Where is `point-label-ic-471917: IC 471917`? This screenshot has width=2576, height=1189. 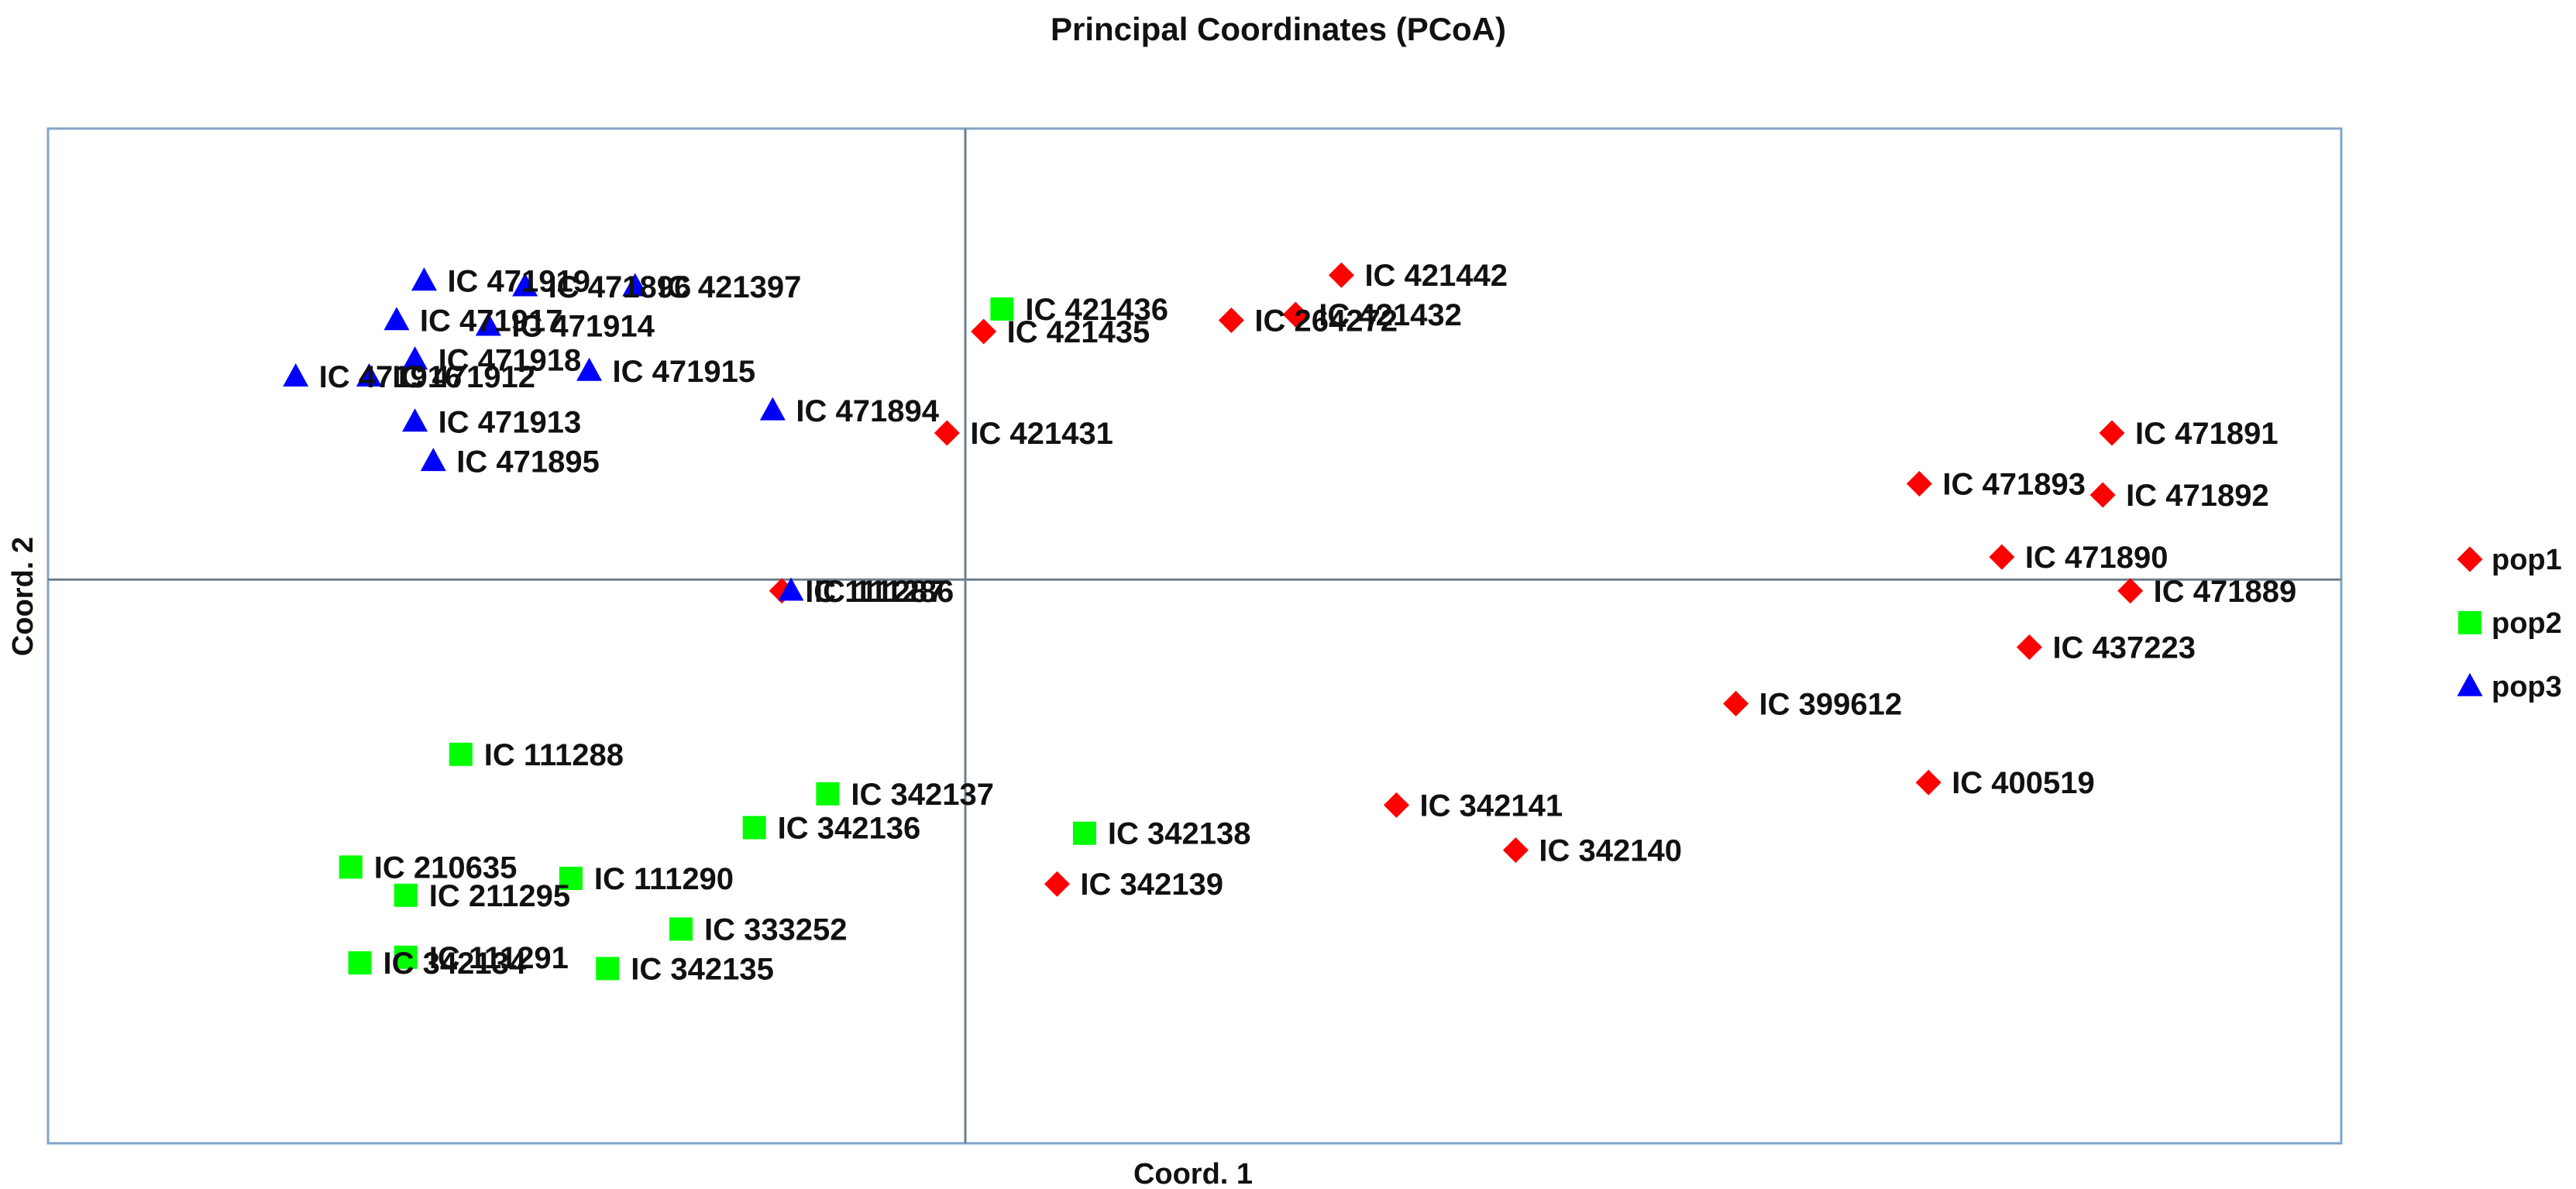
point-label-ic-471917: IC 471917 is located at coordinates (491, 321).